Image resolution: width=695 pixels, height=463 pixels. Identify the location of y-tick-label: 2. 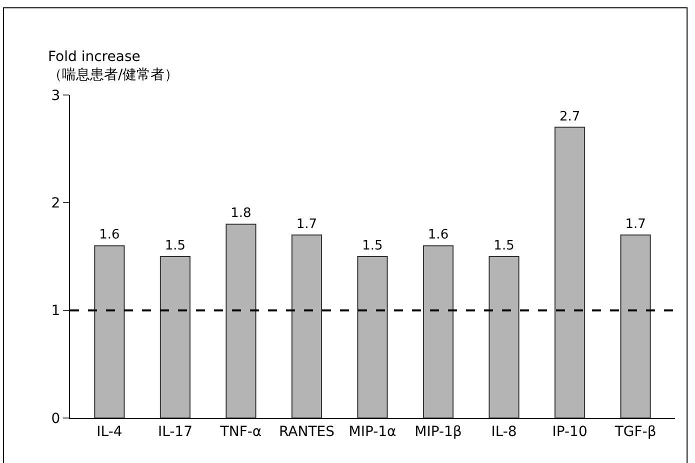
(55, 204).